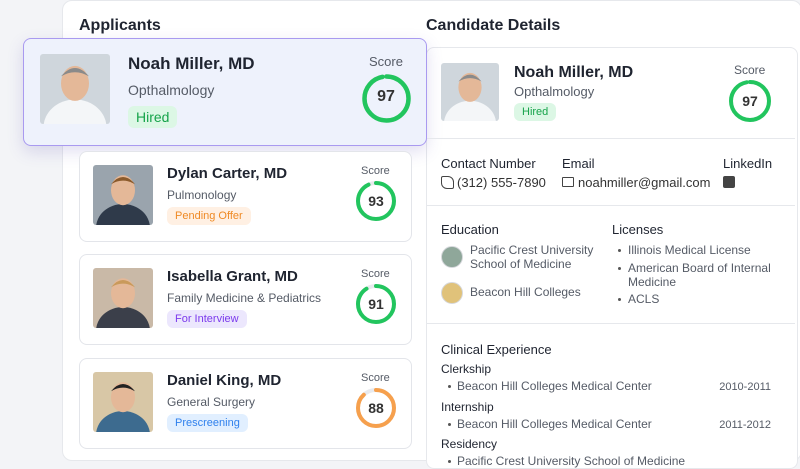  I want to click on applicant-specialty: Family Medicine & Pediatrics, so click(244, 298).